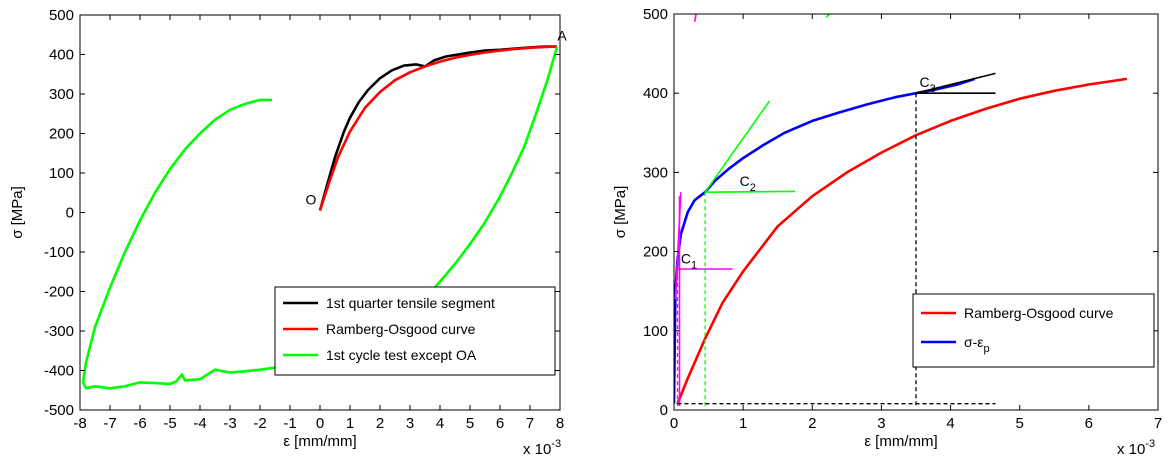 This screenshot has height=465, width=1168. What do you see at coordinates (410, 303) in the screenshot?
I see `legend-label-0: 1st quarter tensile segment` at bounding box center [410, 303].